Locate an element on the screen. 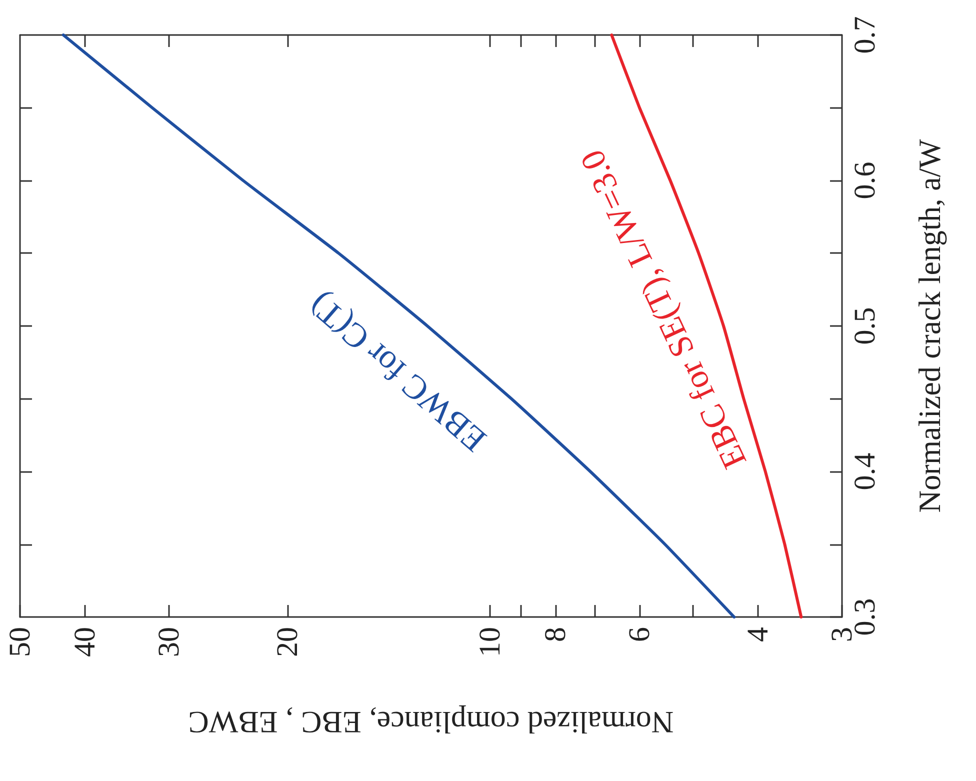 The width and height of the screenshot is (976, 781). x-axis-title: Normalized compliance, EBC , EBWC is located at coordinates (431, 722).